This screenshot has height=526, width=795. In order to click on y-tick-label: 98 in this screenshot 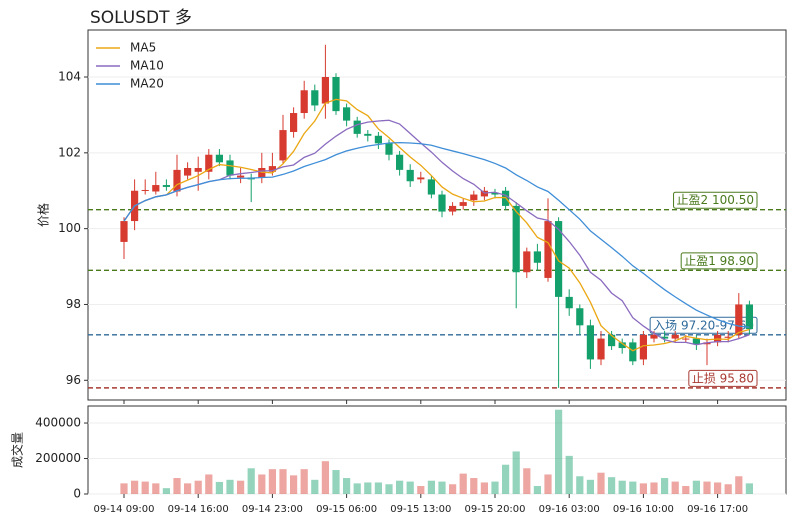, I will do `click(73, 304)`.